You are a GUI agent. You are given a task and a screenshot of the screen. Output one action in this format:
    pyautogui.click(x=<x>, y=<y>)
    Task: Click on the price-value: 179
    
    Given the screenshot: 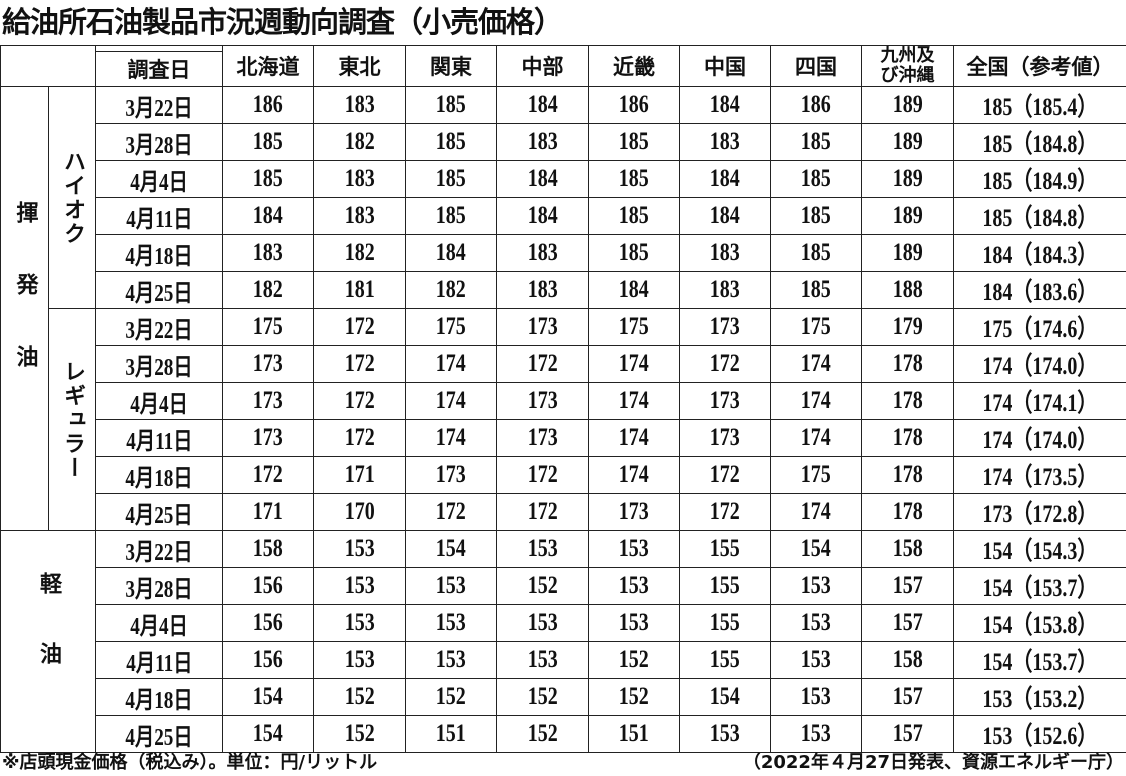 What is the action you would take?
    pyautogui.click(x=907, y=326)
    